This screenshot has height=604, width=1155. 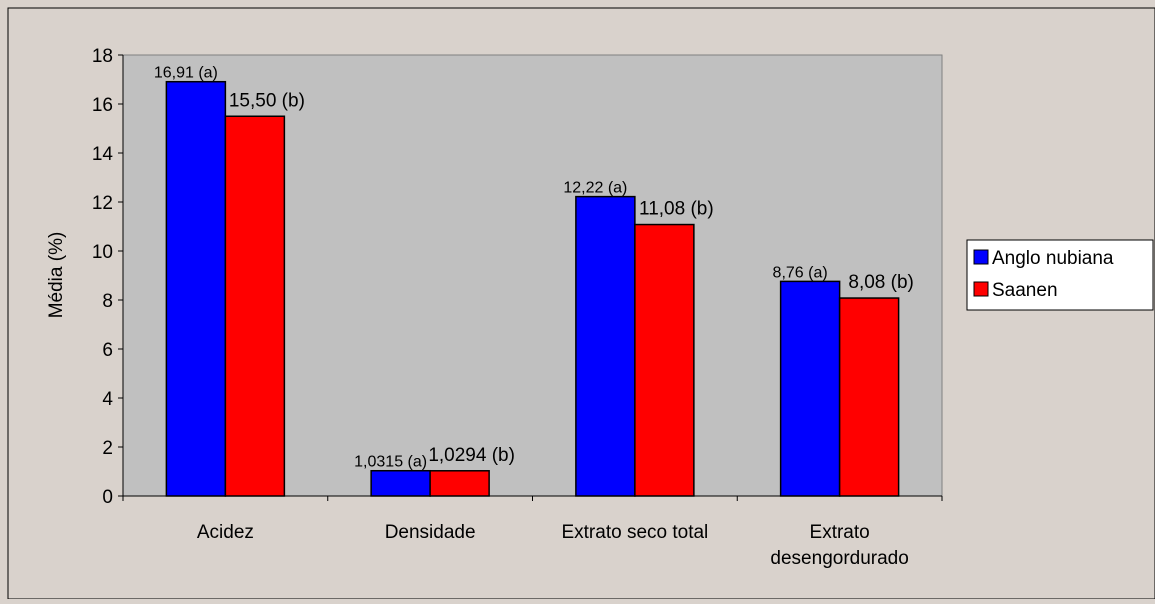 What do you see at coordinates (102, 56) in the screenshot?
I see `y-tick-label: 18` at bounding box center [102, 56].